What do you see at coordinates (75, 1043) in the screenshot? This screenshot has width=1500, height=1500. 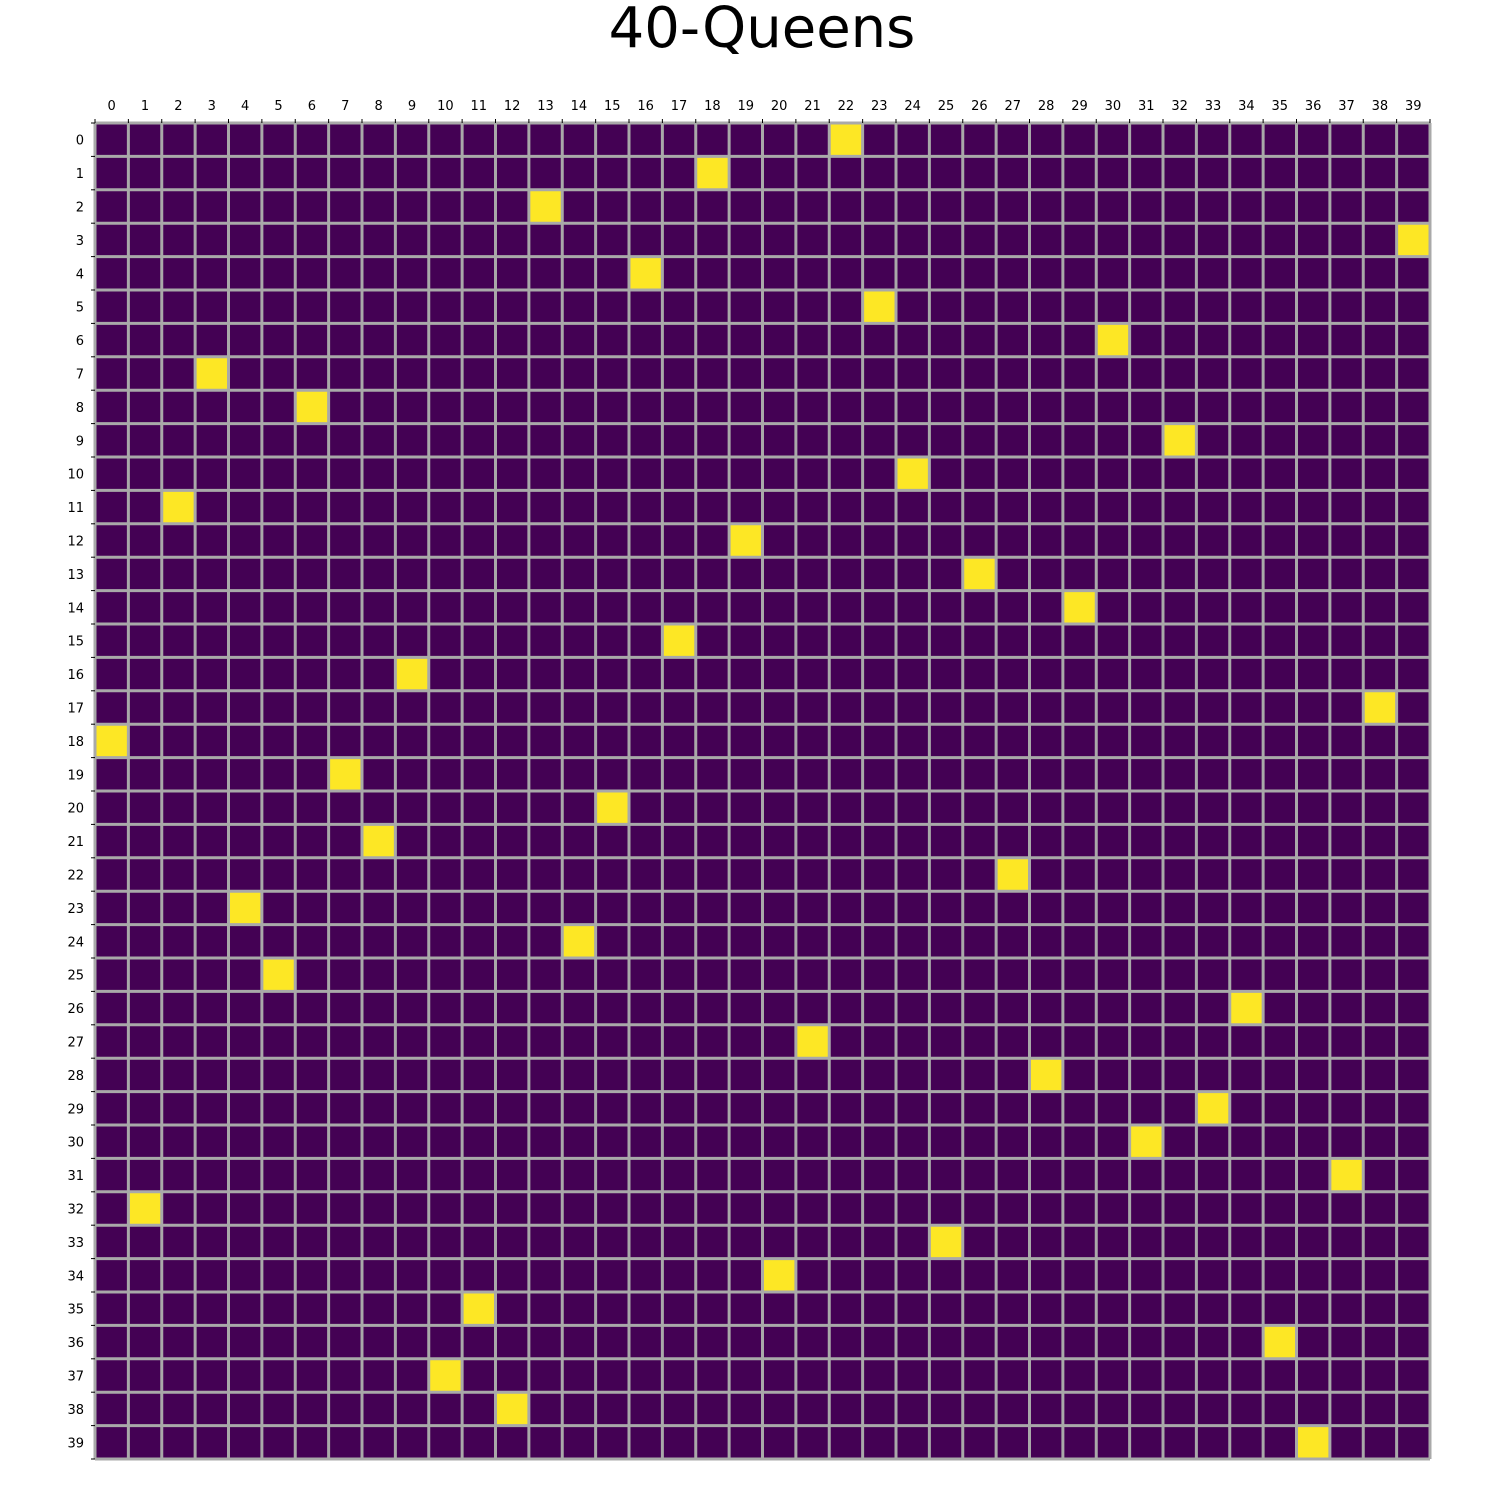 I see `y-tick-label: 27` at bounding box center [75, 1043].